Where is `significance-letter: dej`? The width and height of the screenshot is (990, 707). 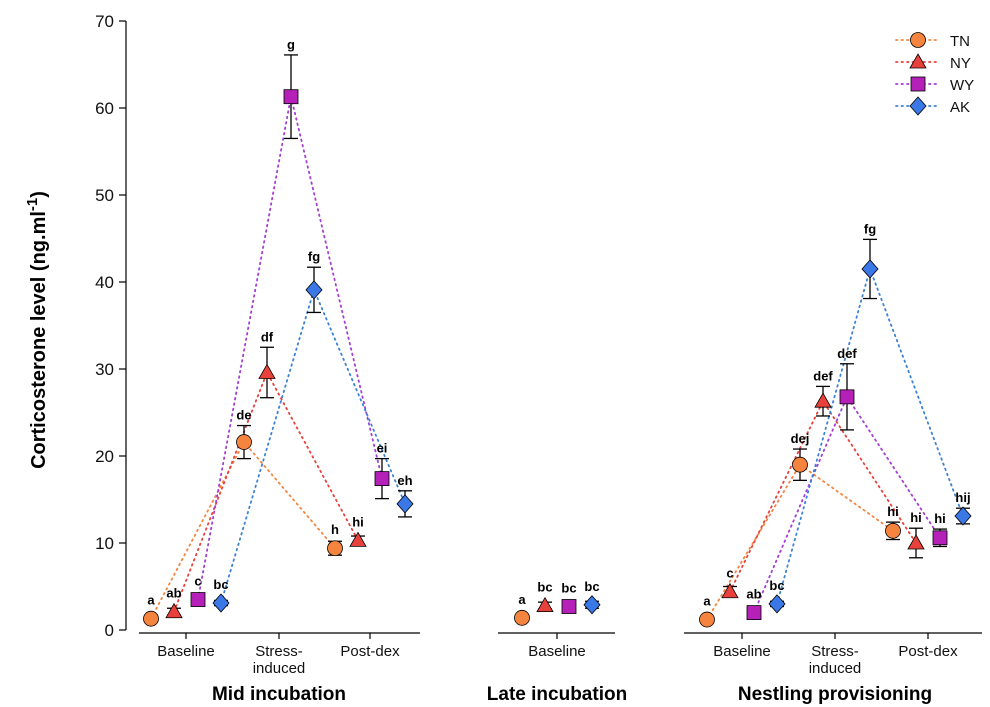 significance-letter: dej is located at coordinates (800, 438).